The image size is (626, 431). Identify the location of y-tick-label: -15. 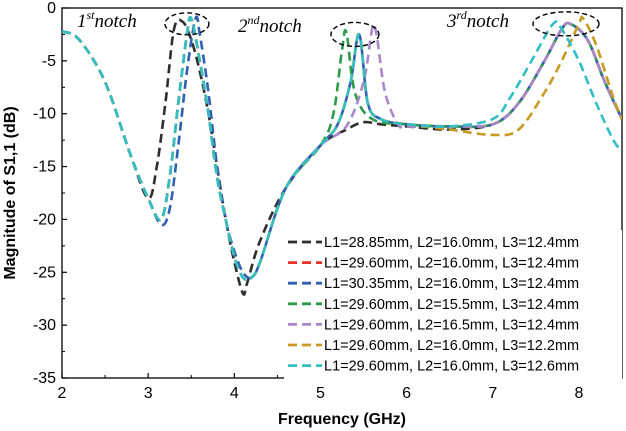
(44, 167).